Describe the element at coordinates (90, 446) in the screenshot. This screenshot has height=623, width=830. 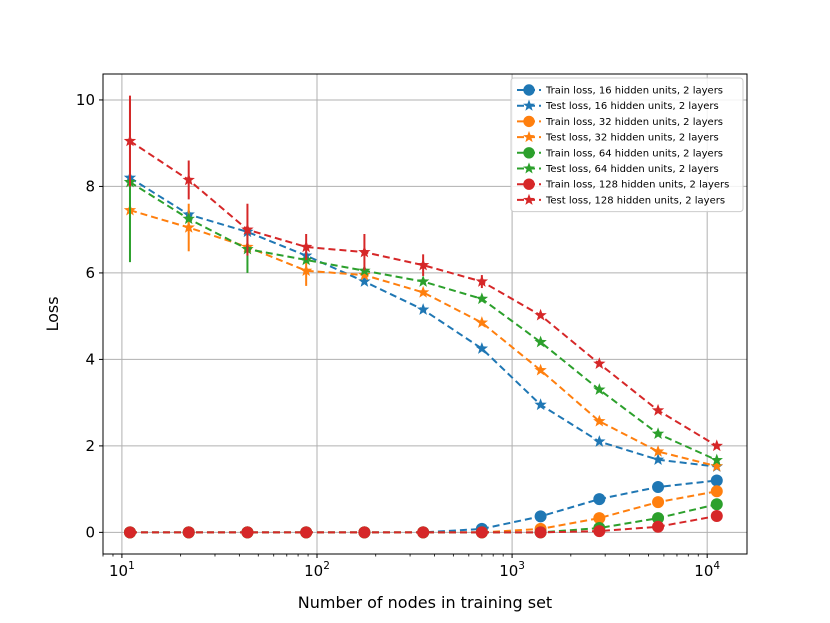
I see `y-tick-label: 2` at that location.